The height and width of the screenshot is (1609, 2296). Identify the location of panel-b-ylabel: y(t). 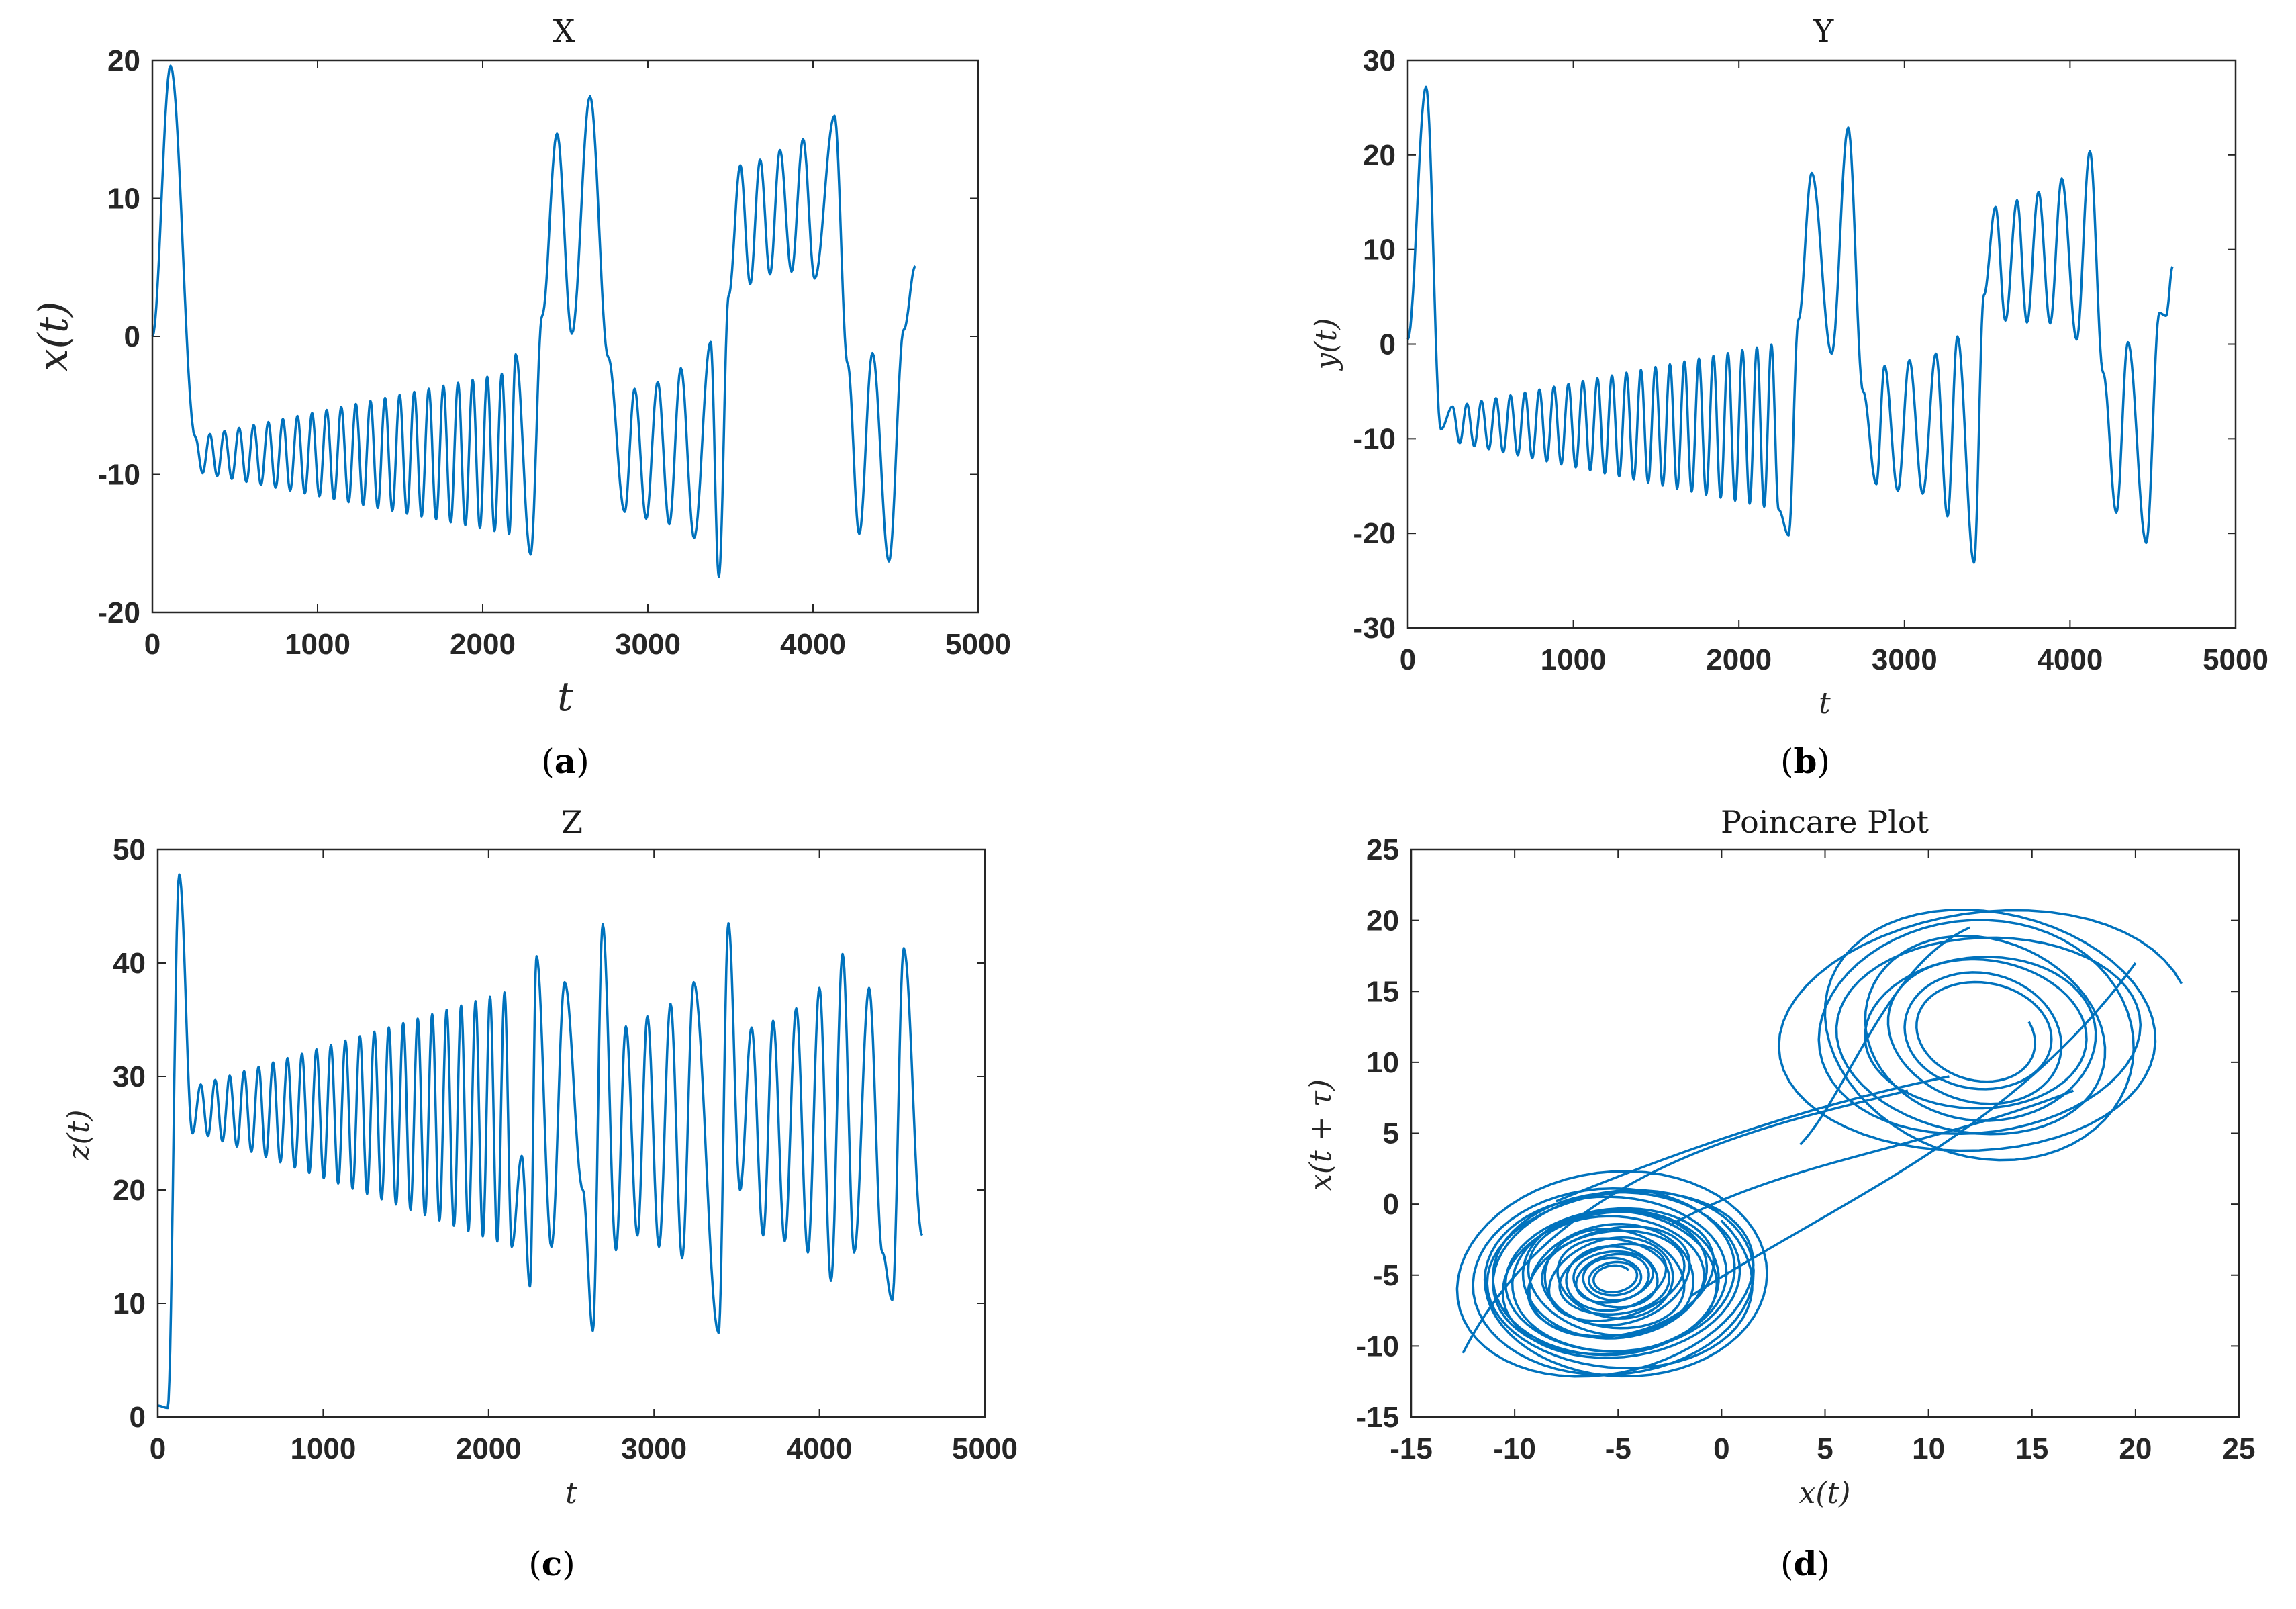
(1326, 344).